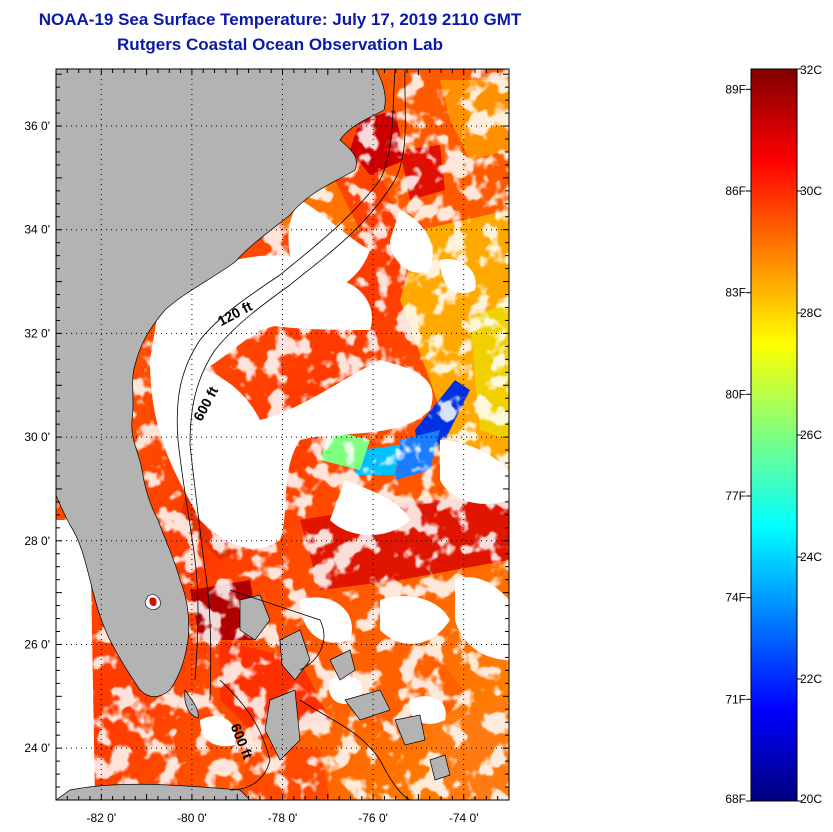  I want to click on lat-tick-label: 34 0', so click(37, 230).